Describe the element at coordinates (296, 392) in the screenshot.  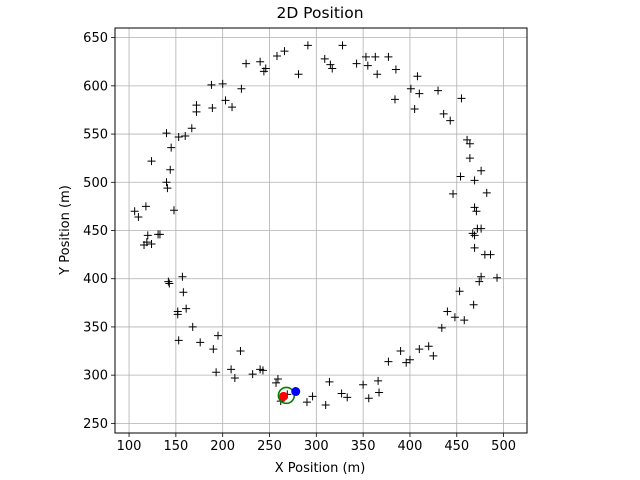
I see `blue-position-point` at that location.